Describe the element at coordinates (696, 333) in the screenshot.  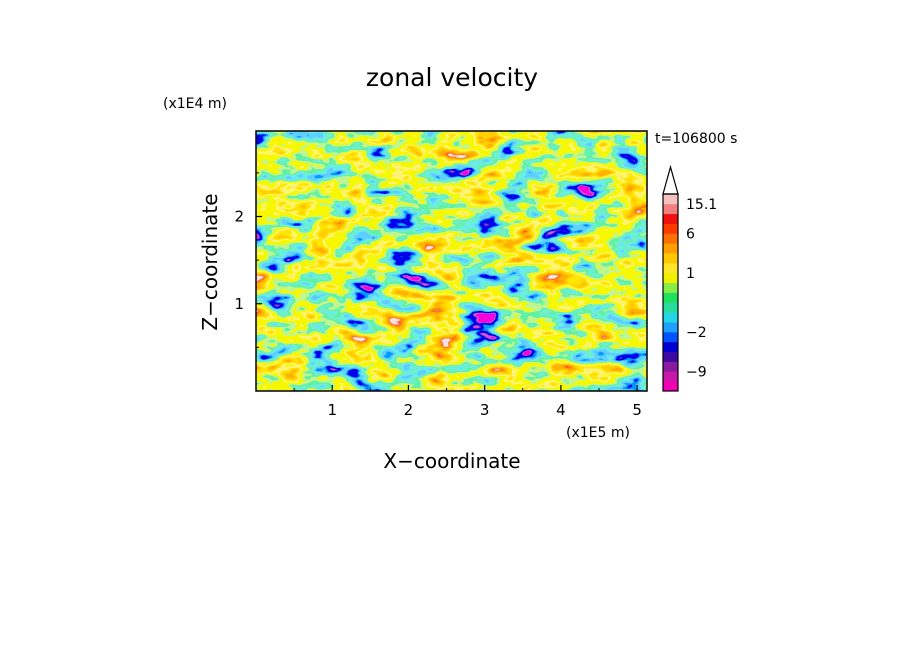
I see `colorbar-tick-label: −2` at that location.